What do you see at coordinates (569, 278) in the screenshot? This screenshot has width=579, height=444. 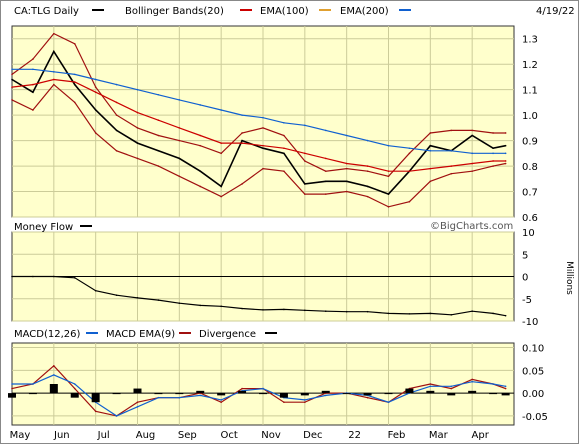 I see `money-flow-ylabel: Millions` at bounding box center [569, 278].